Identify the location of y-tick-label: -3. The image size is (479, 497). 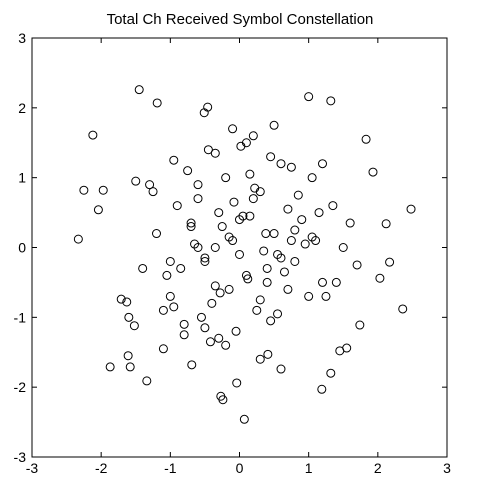
(20, 457).